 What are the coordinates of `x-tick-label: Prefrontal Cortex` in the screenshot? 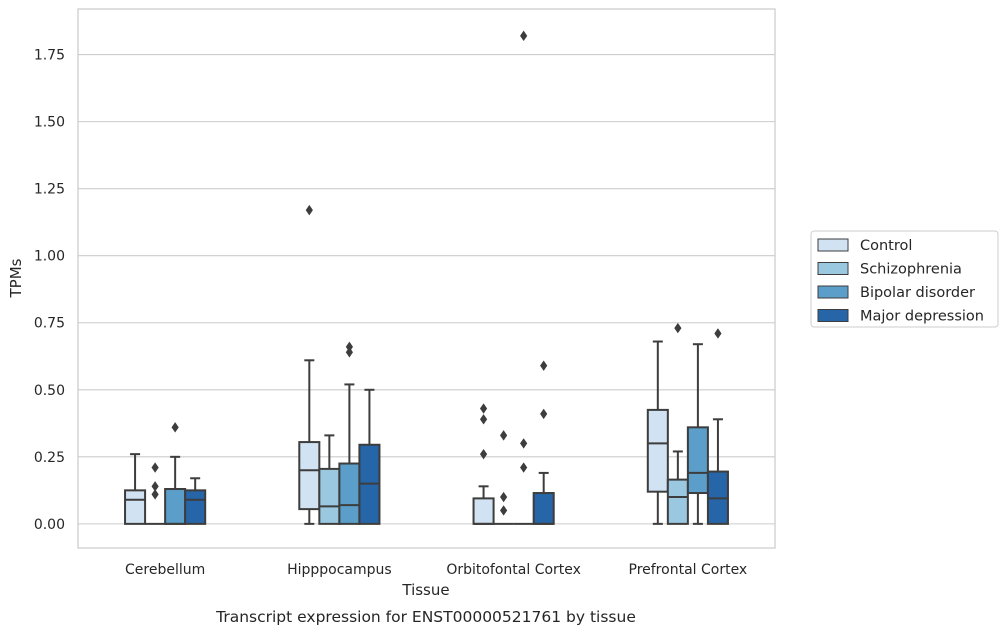 It's located at (688, 570).